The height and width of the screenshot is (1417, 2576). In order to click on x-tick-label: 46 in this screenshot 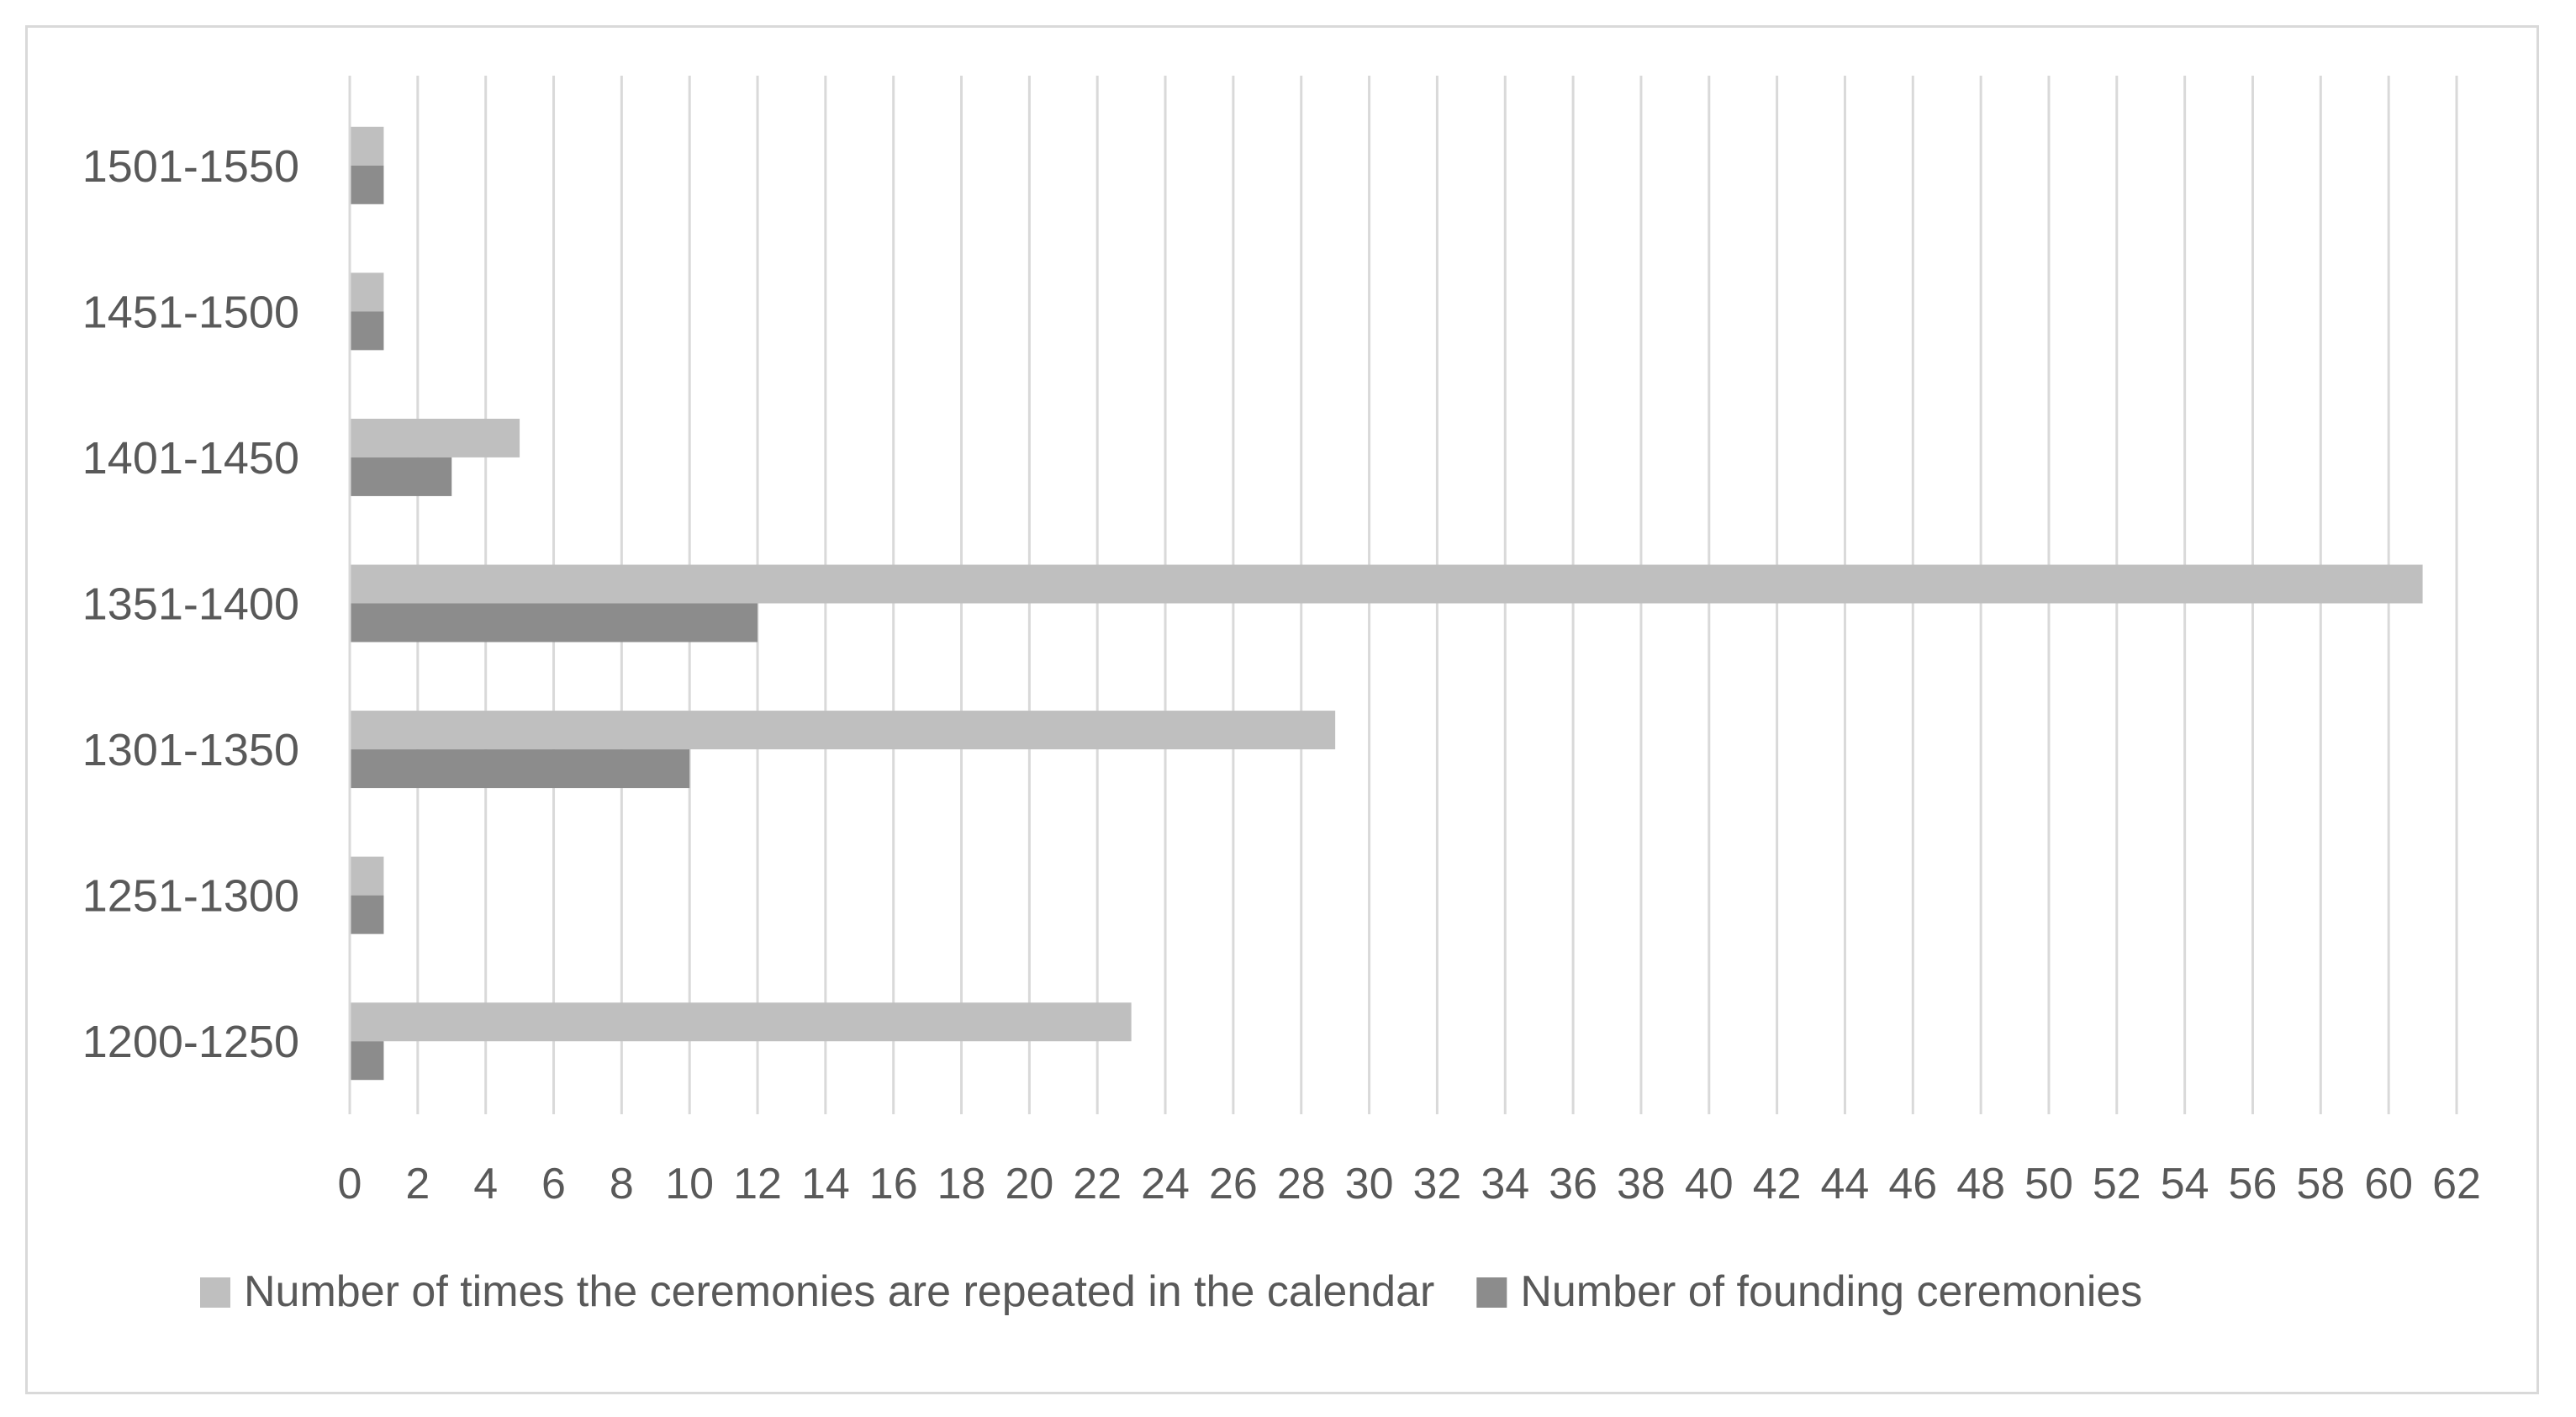, I will do `click(1913, 1184)`.